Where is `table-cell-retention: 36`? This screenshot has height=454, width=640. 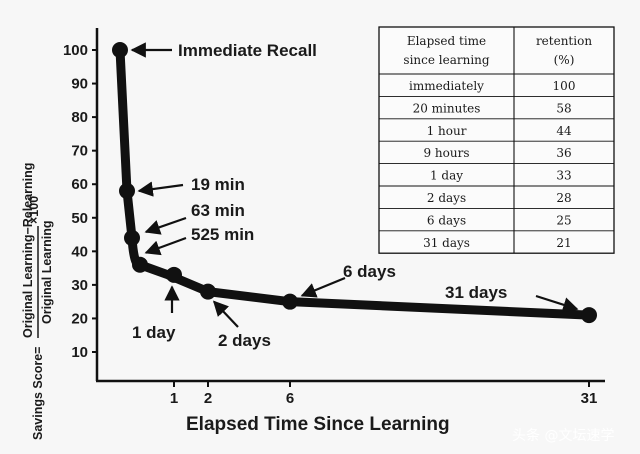 table-cell-retention: 36 is located at coordinates (563, 153).